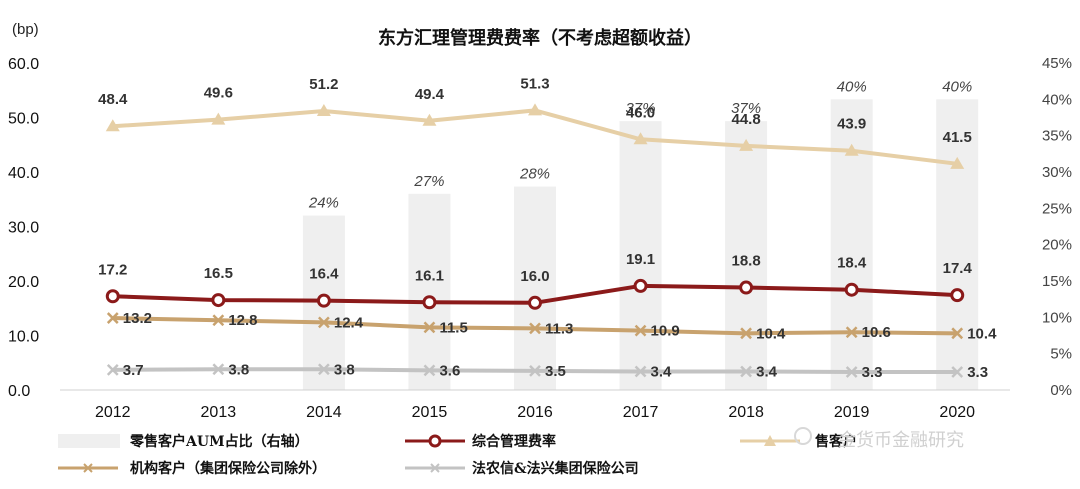  Describe the element at coordinates (640, 285) in the screenshot. I see `point-overall-fee-2017` at that location.